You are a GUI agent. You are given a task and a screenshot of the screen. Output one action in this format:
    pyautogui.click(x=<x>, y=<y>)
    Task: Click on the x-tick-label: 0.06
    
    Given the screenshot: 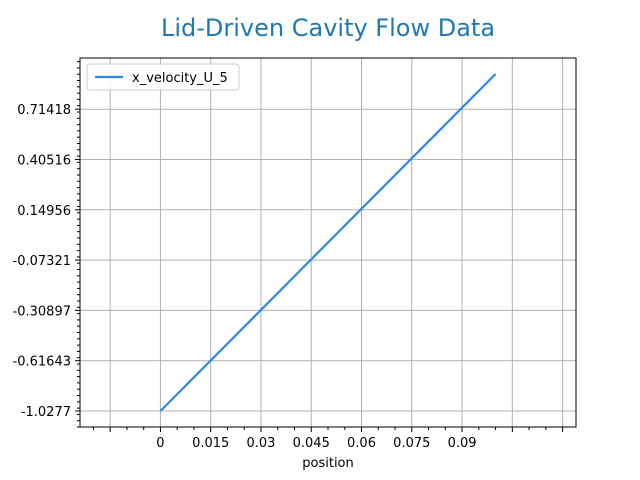 What is the action you would take?
    pyautogui.click(x=361, y=443)
    